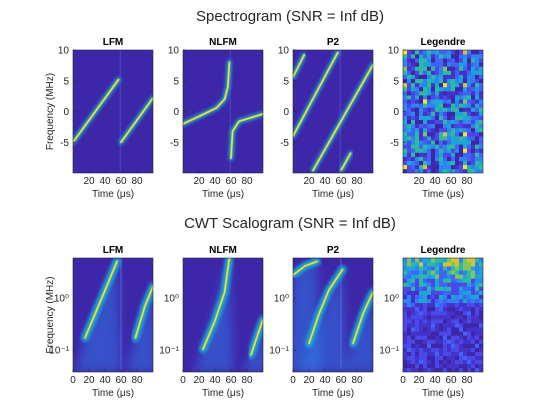 The height and width of the screenshot is (420, 560). I want to click on x-tick-label: 20, so click(309, 380).